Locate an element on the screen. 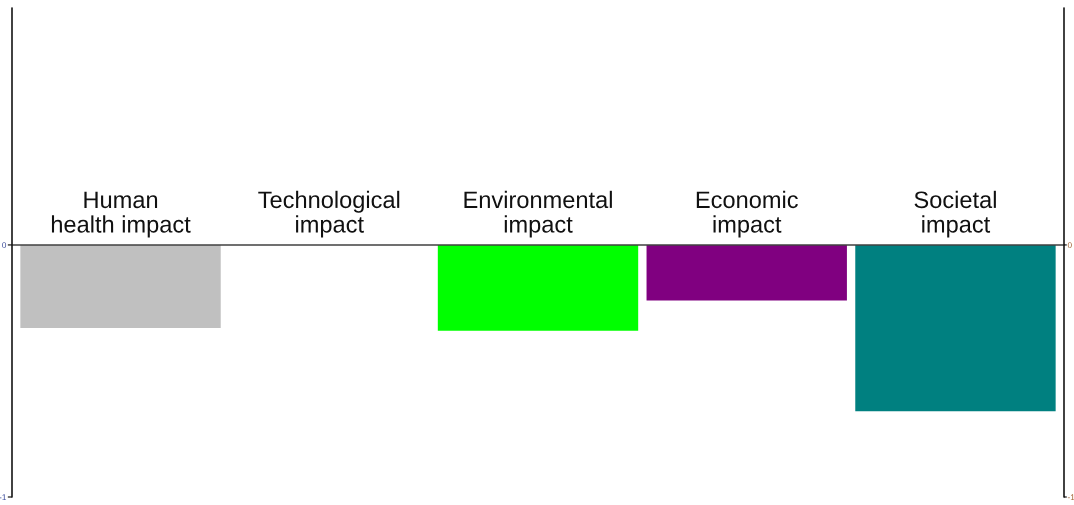  x-tick-label: Human health impact is located at coordinates (121, 214).